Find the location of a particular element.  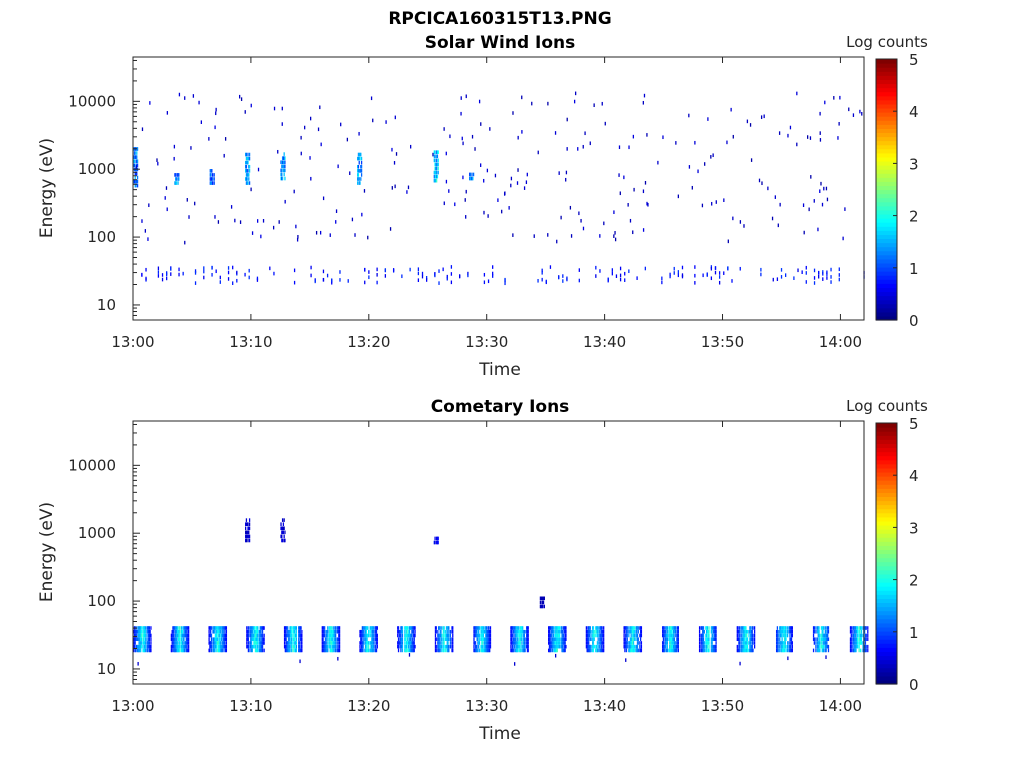

y-axis-label: Energy (eV) is located at coordinates (47, 188).